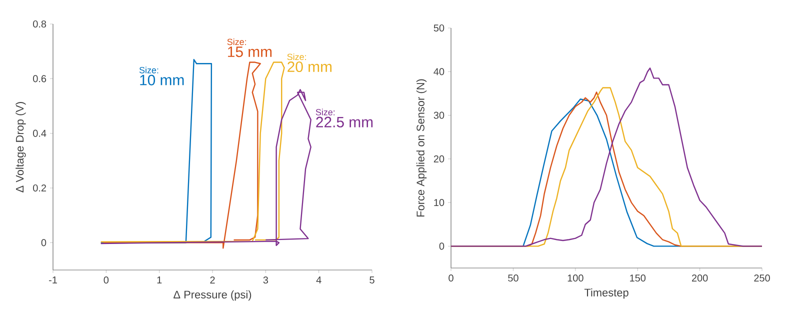 Image resolution: width=800 pixels, height=313 pixels. What do you see at coordinates (439, 158) in the screenshot?
I see `y-tick-label: 20` at bounding box center [439, 158].